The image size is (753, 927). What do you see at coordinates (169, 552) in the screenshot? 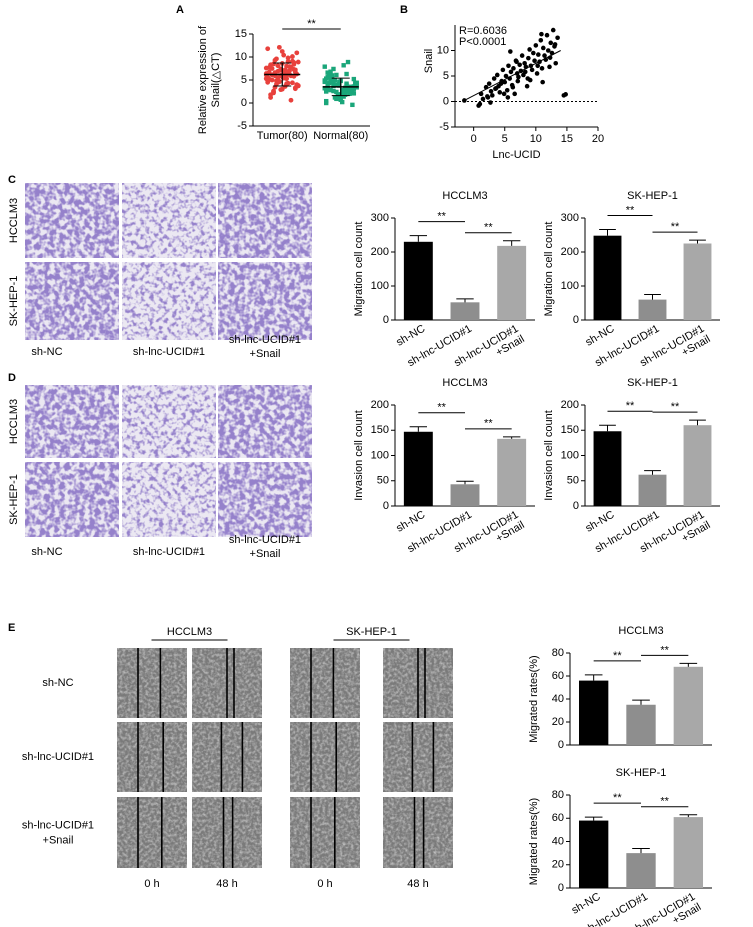
I see `column-label: sh-lnc-UCID#1` at bounding box center [169, 552].